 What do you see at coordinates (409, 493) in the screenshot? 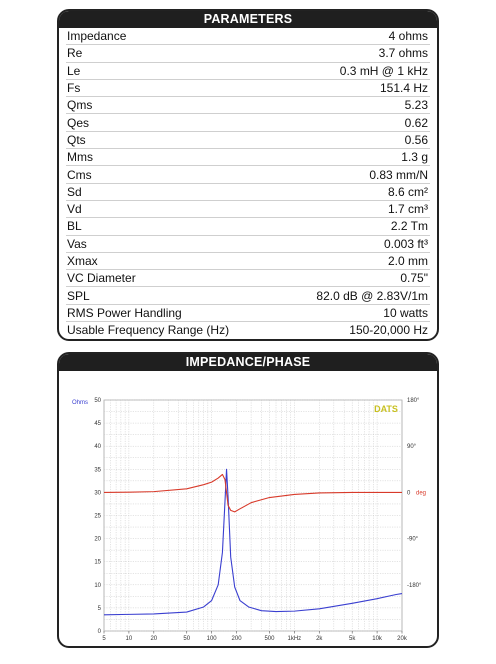
I see `y2-tick-label: 0` at bounding box center [409, 493].